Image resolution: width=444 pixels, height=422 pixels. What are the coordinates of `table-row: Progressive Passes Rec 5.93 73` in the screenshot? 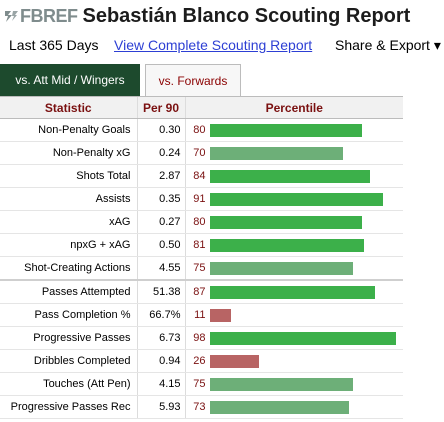 It's located at (202, 407).